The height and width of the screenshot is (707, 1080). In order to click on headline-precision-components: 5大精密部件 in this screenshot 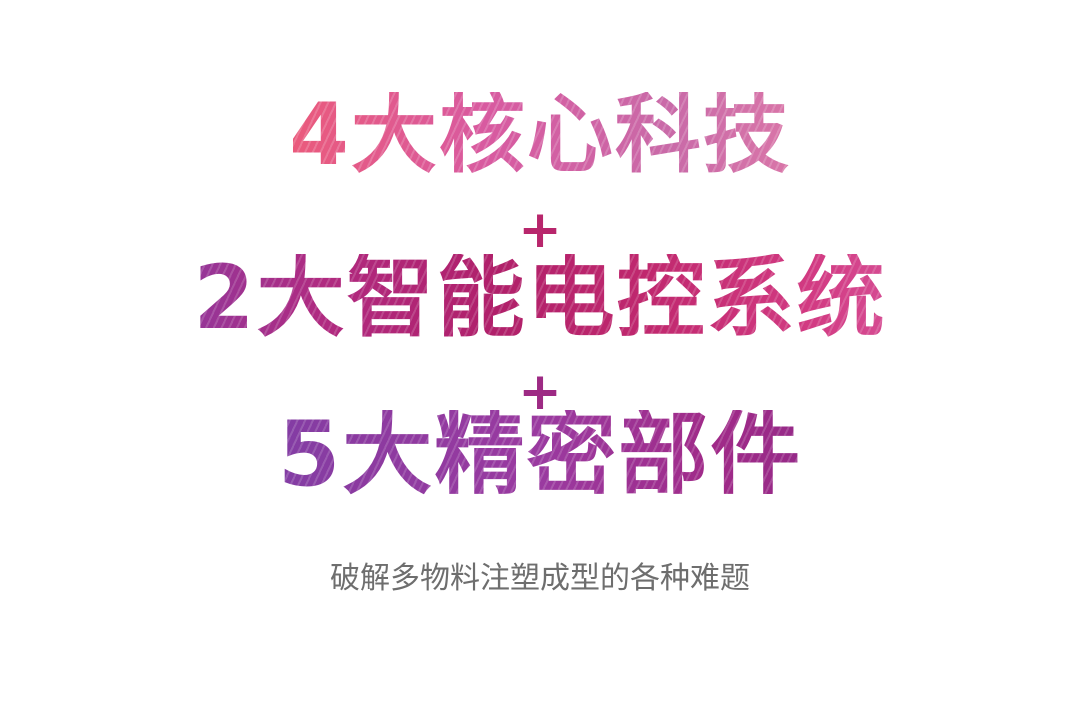, I will do `click(540, 455)`.